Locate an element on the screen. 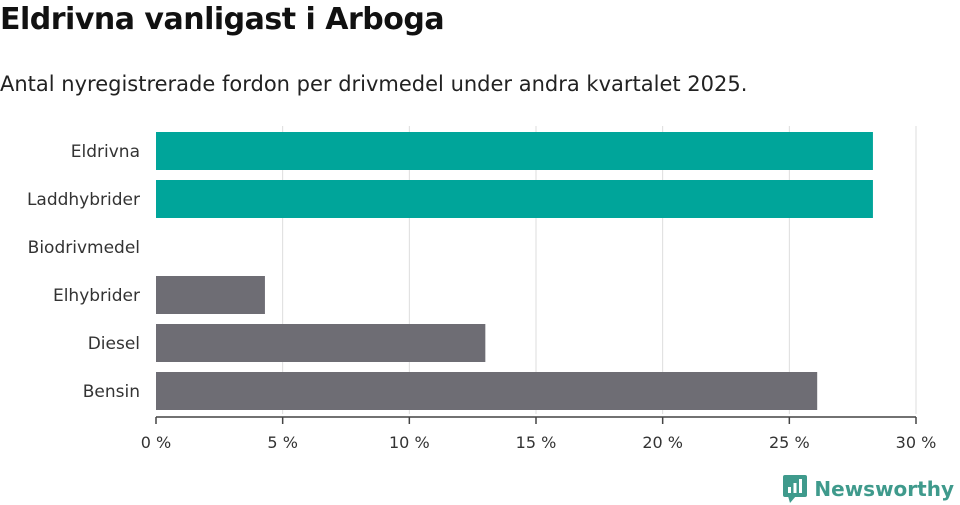  category-label: Bensin is located at coordinates (111, 392).